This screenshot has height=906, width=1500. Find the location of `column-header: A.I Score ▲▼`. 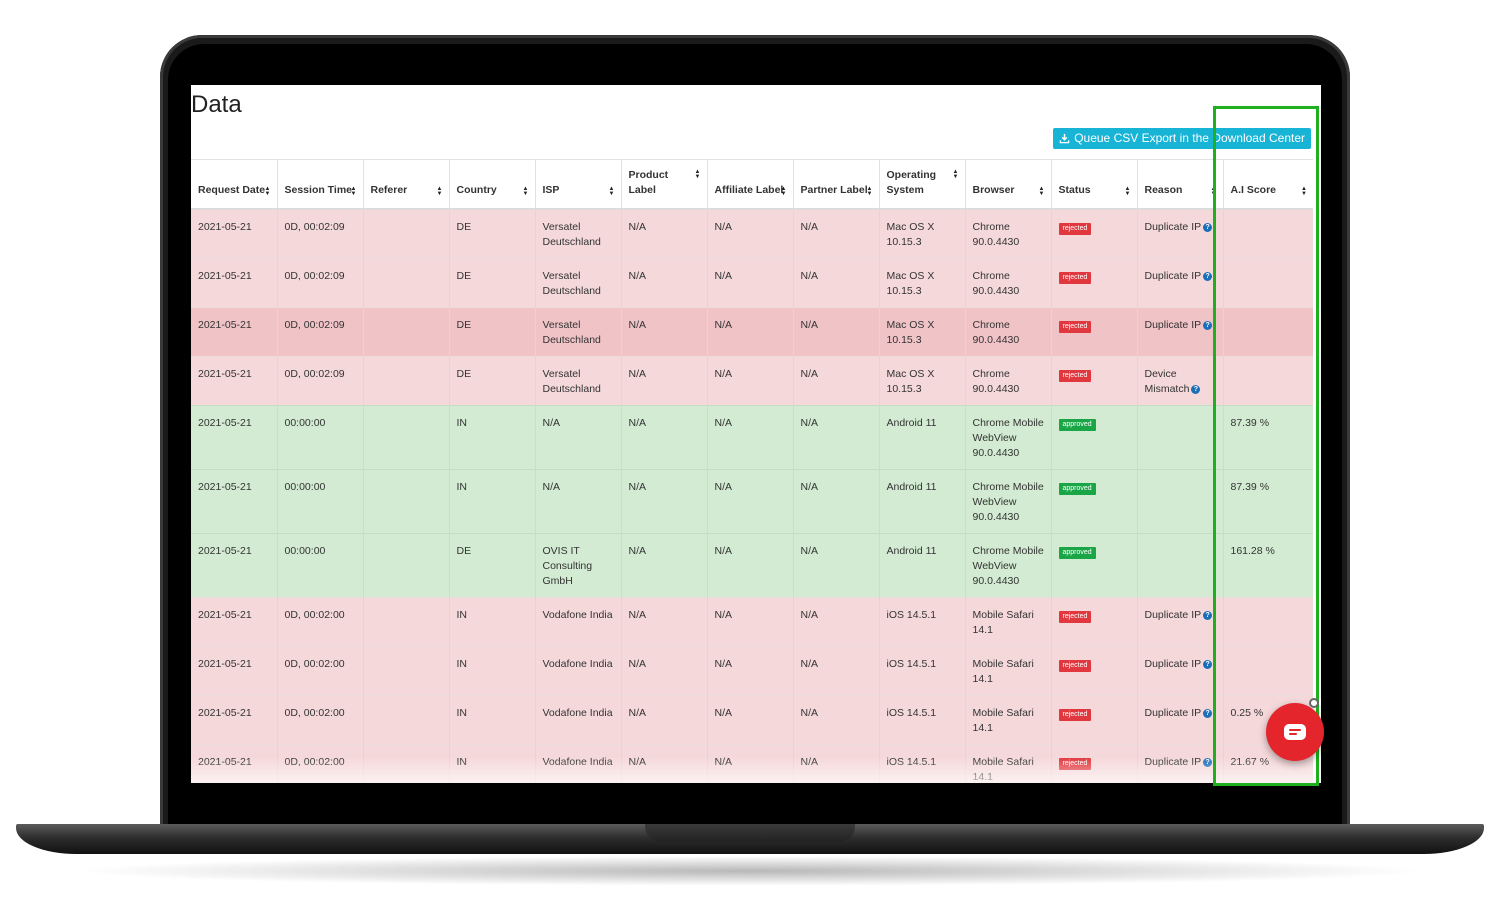

column-header: A.I Score ▲▼ is located at coordinates (1267, 184).